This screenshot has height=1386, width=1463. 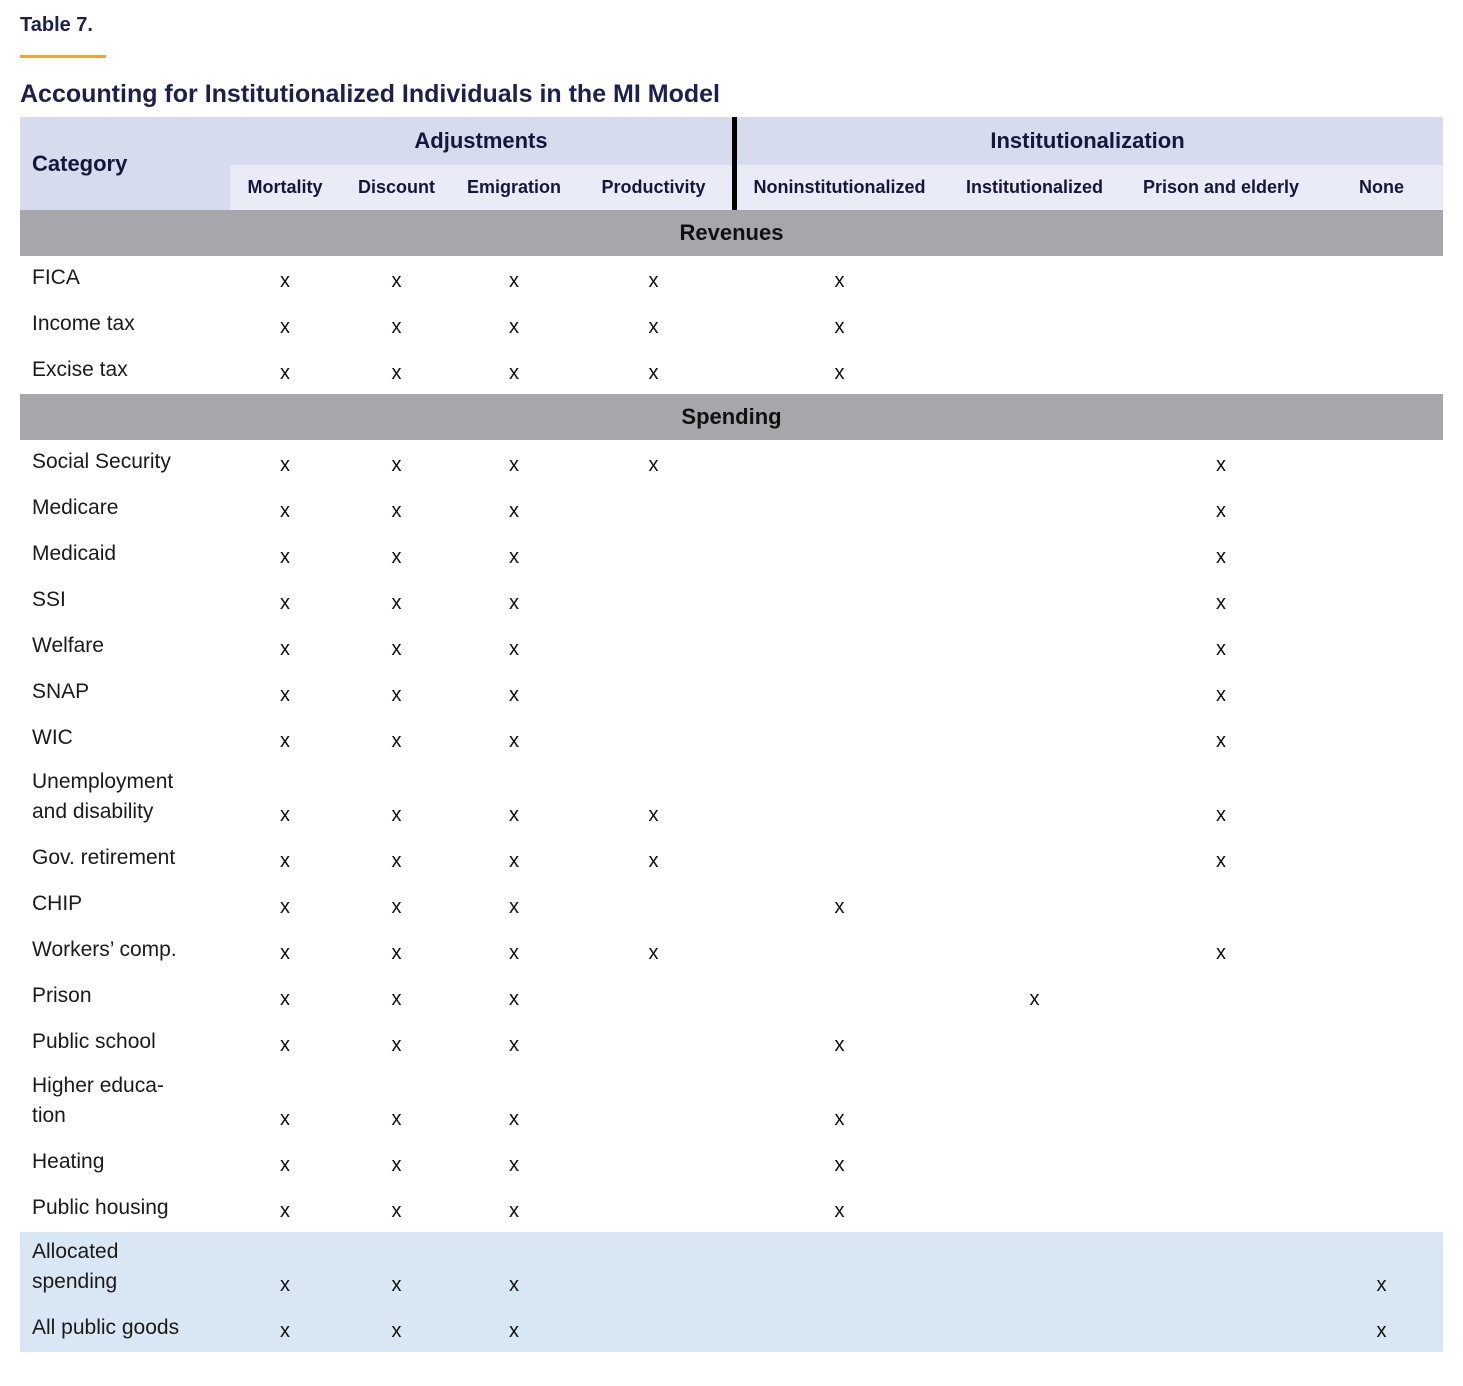 I want to click on table-row: Heating x x x x, so click(x=731, y=1163).